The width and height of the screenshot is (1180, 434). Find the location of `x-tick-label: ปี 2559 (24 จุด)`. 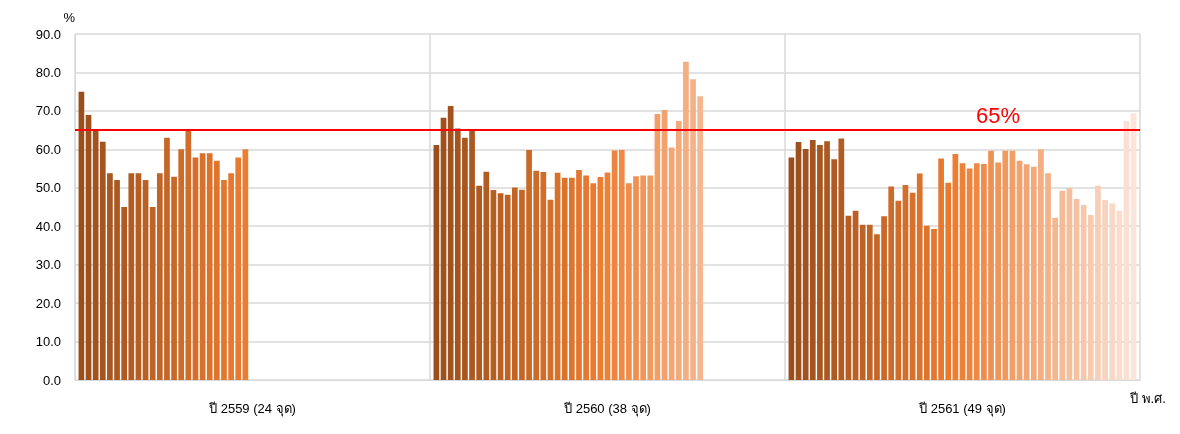

x-tick-label: ปี 2559 (24 จุด) is located at coordinates (252, 409).